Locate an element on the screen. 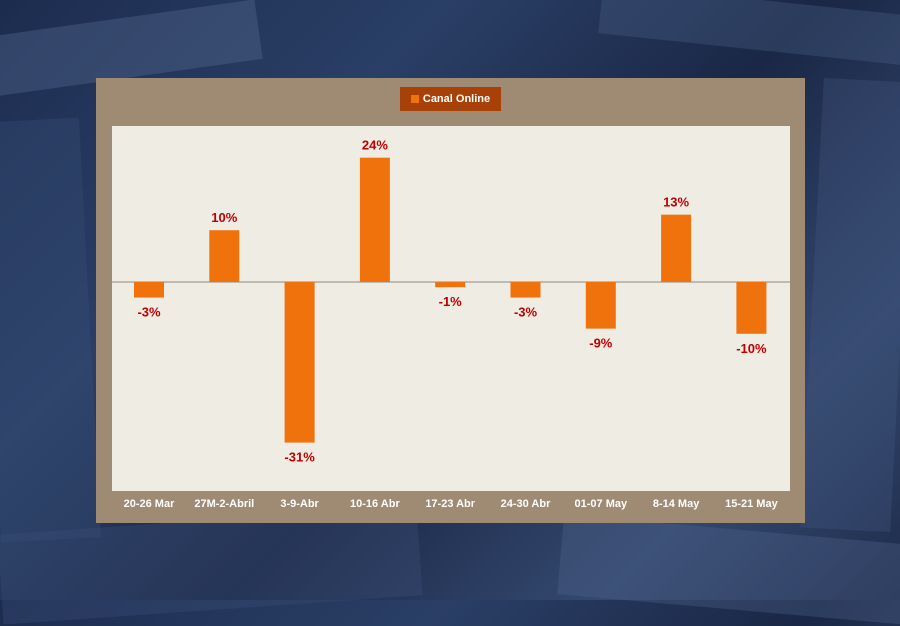 The height and width of the screenshot is (626, 900). x-tick-label: 15-21 May is located at coordinates (751, 504).